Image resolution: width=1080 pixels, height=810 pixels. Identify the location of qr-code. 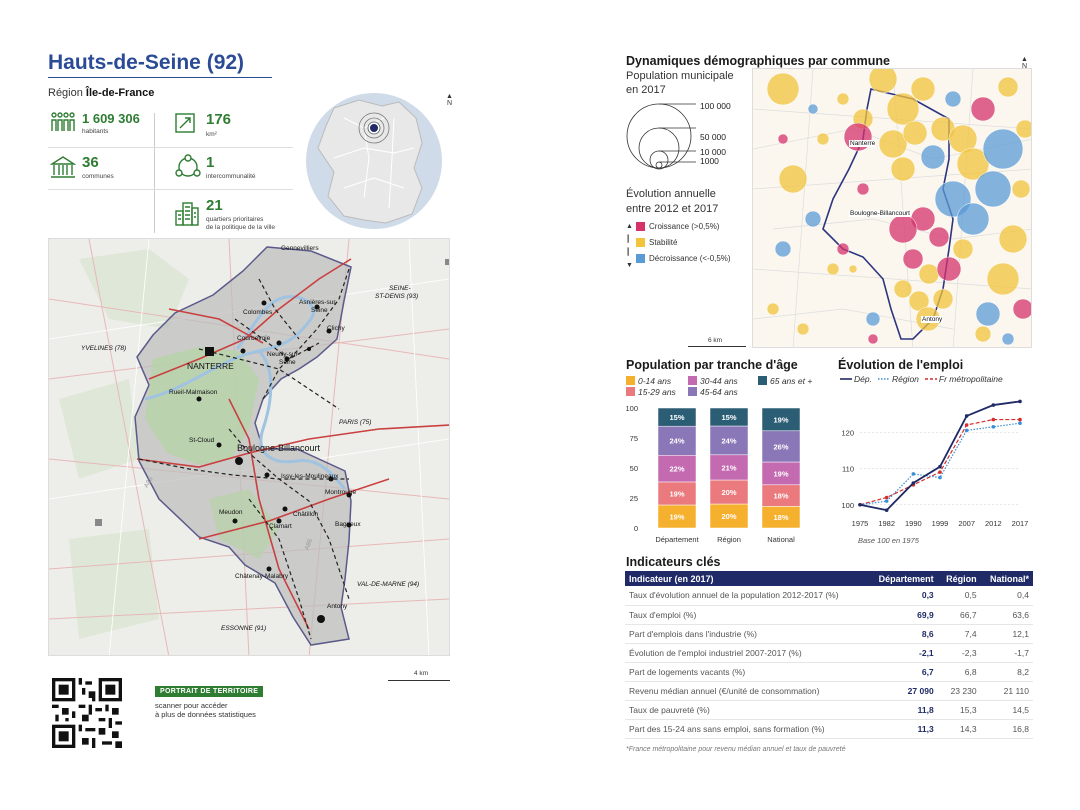
(87, 713).